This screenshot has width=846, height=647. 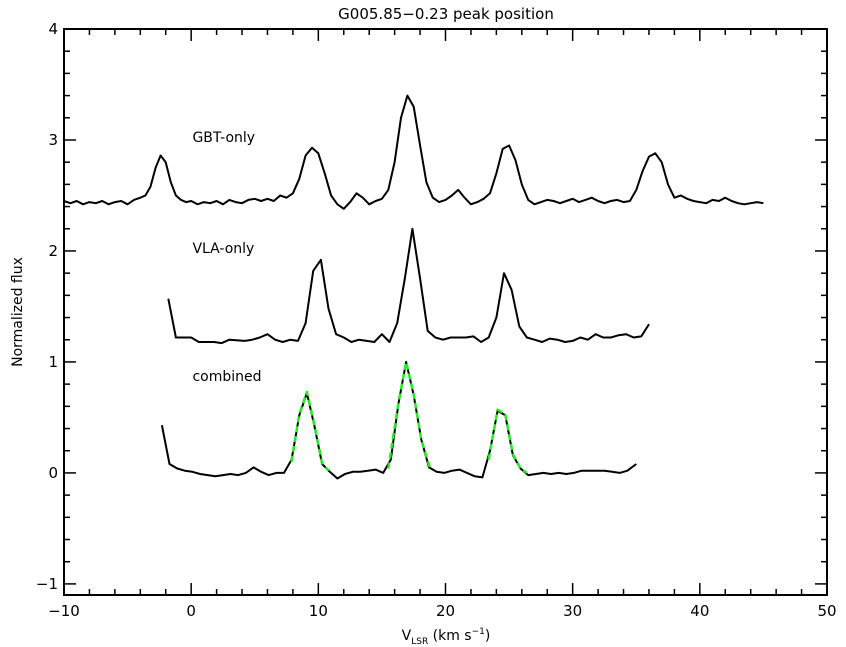 I want to click on series-annotation: GBT-only, so click(x=223, y=138).